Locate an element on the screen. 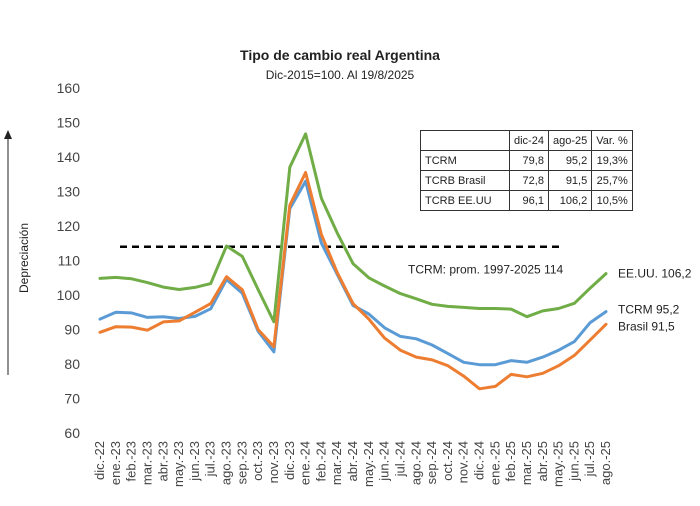 The image size is (700, 506). table-cell-value: 95,2 is located at coordinates (570, 160).